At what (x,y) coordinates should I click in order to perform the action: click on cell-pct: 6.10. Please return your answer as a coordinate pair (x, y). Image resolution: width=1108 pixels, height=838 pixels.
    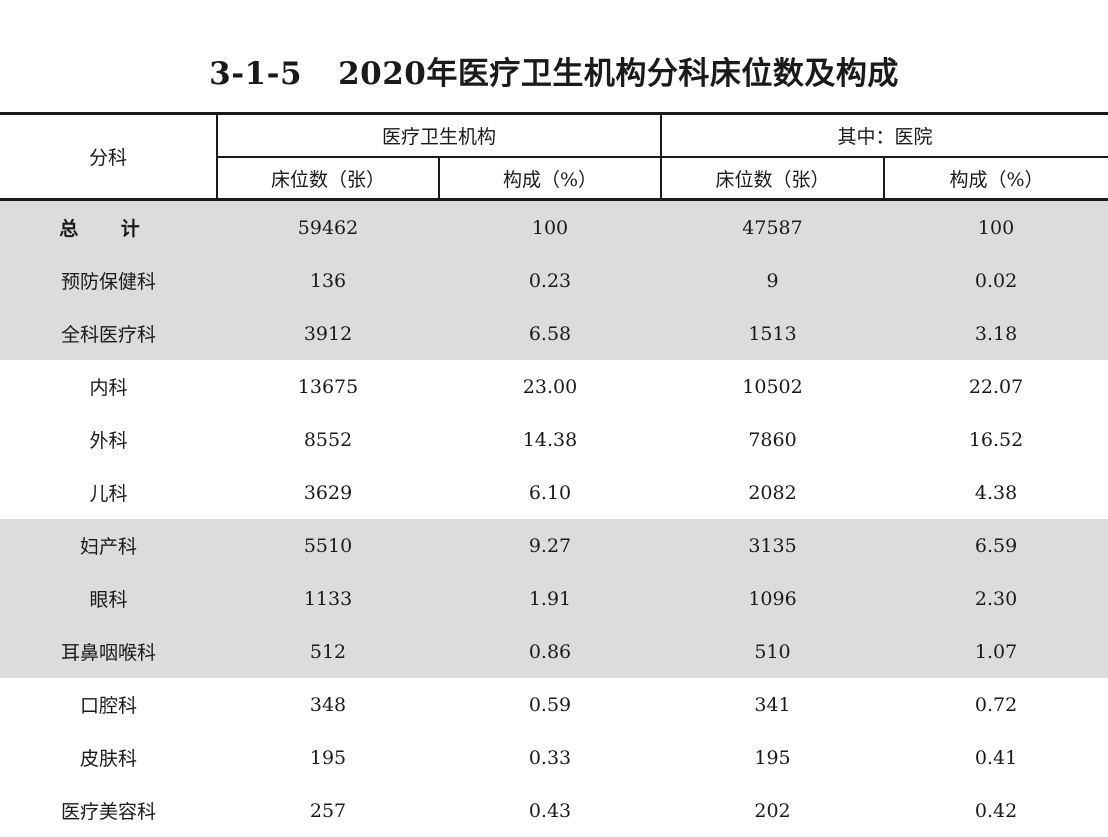
    Looking at the image, I should click on (550, 492).